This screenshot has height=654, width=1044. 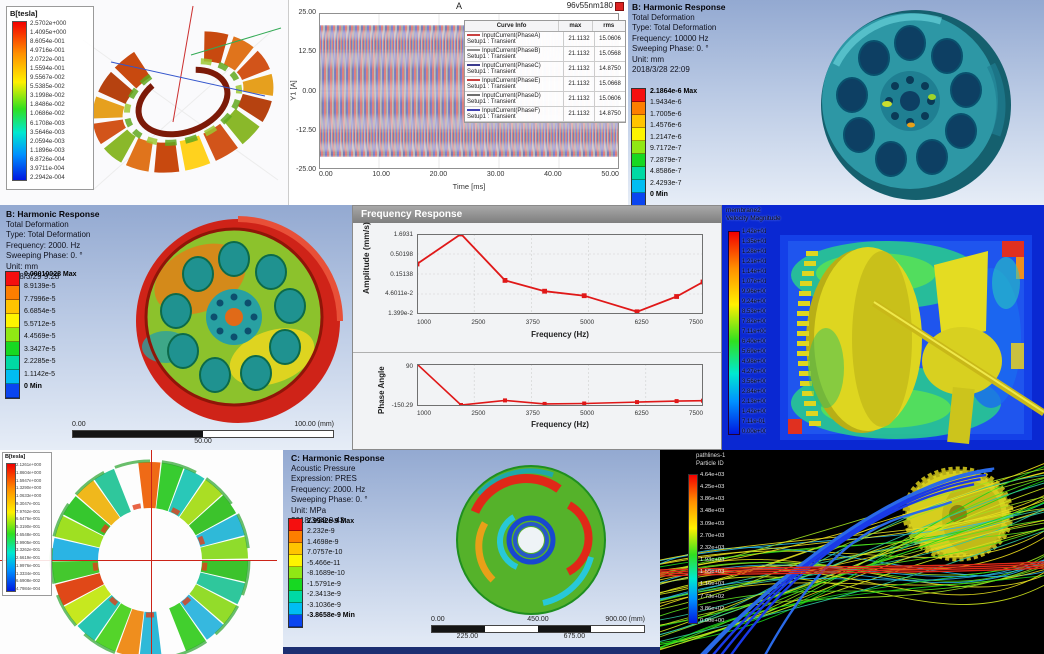 What do you see at coordinates (511, 96) in the screenshot?
I see `curve-name: InputCurrent(PhaseD)` at bounding box center [511, 96].